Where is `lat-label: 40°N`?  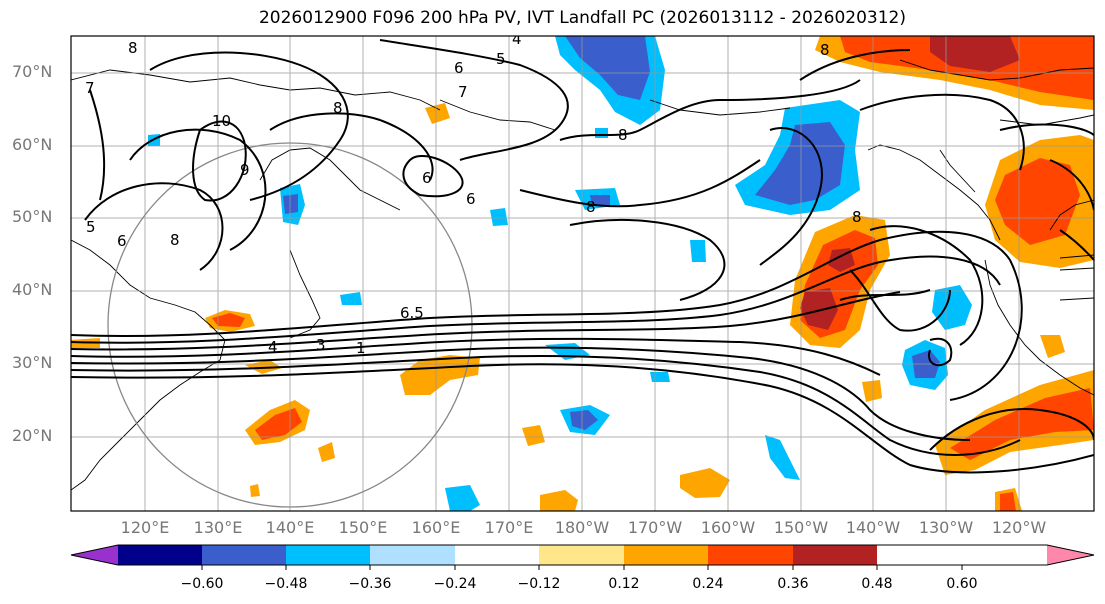
lat-label: 40°N is located at coordinates (32, 289).